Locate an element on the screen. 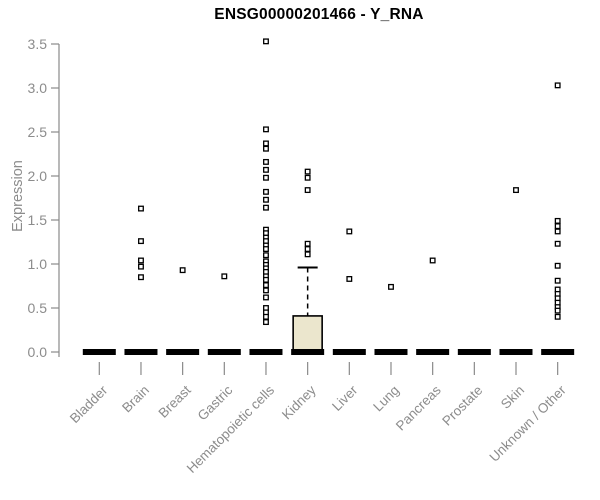  x-tick-label: Unknown / Other is located at coordinates (528, 423).